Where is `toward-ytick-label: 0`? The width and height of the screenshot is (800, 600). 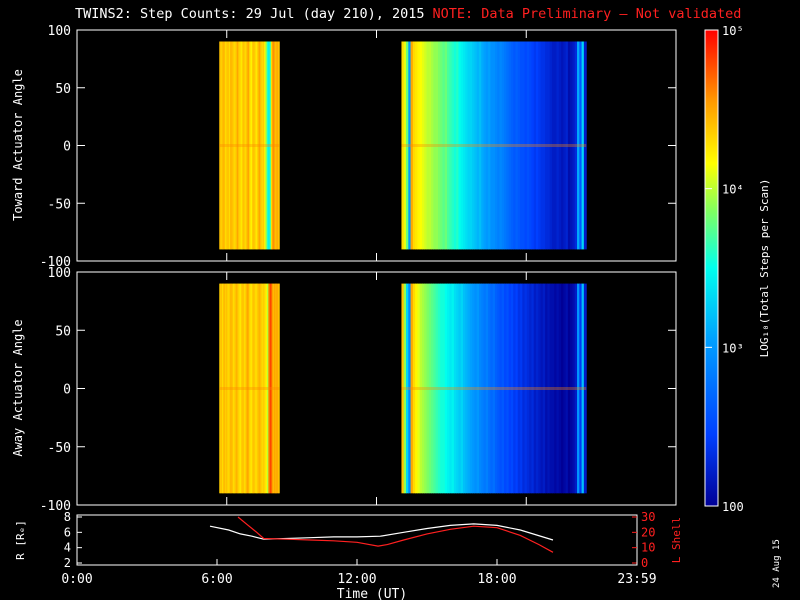 toward-ytick-label: 0 is located at coordinates (67, 147).